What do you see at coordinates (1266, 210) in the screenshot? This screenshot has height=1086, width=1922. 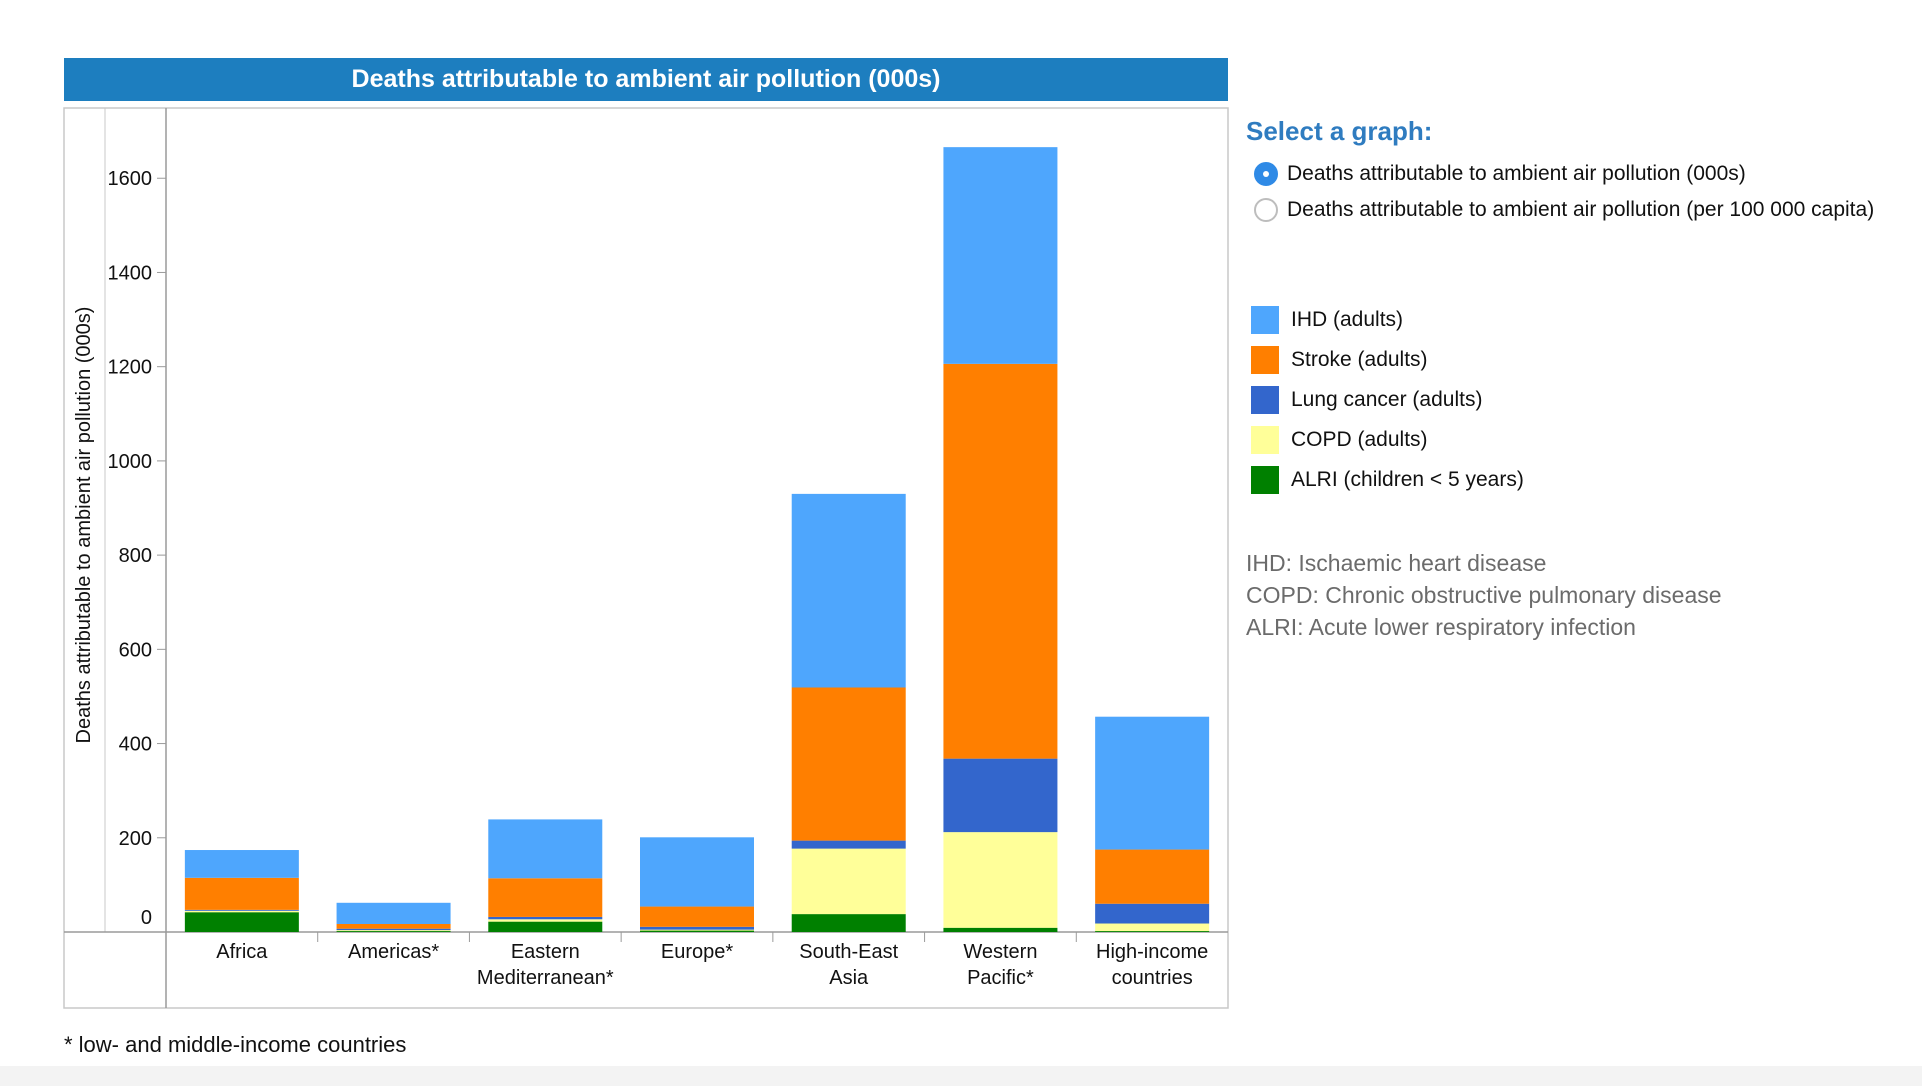 I see `radio-unselected-icon` at bounding box center [1266, 210].